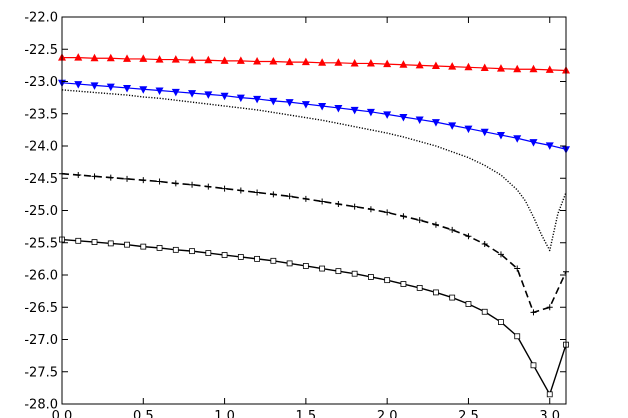 The width and height of the screenshot is (628, 418). I want to click on y-tick-label: -24.5, so click(41, 179).